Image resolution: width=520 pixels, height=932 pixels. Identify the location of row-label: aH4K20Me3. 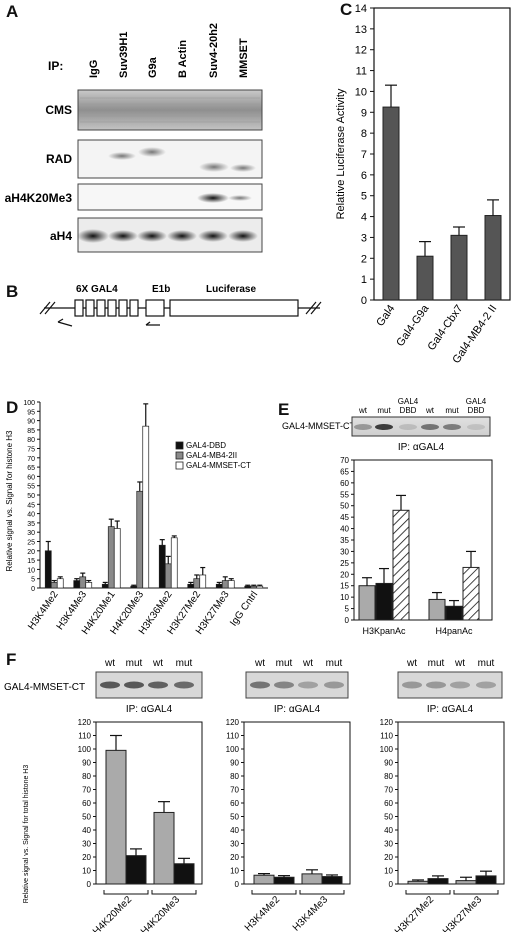
(39, 198).